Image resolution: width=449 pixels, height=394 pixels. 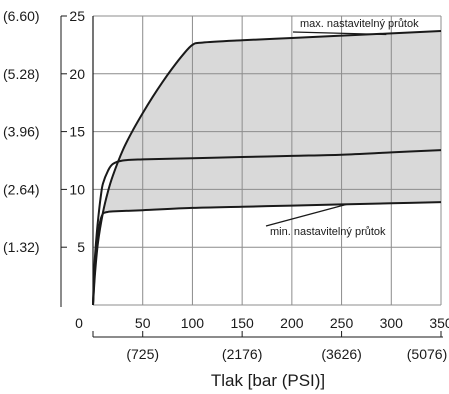 I want to click on x-tick-label: 200, so click(x=292, y=323).